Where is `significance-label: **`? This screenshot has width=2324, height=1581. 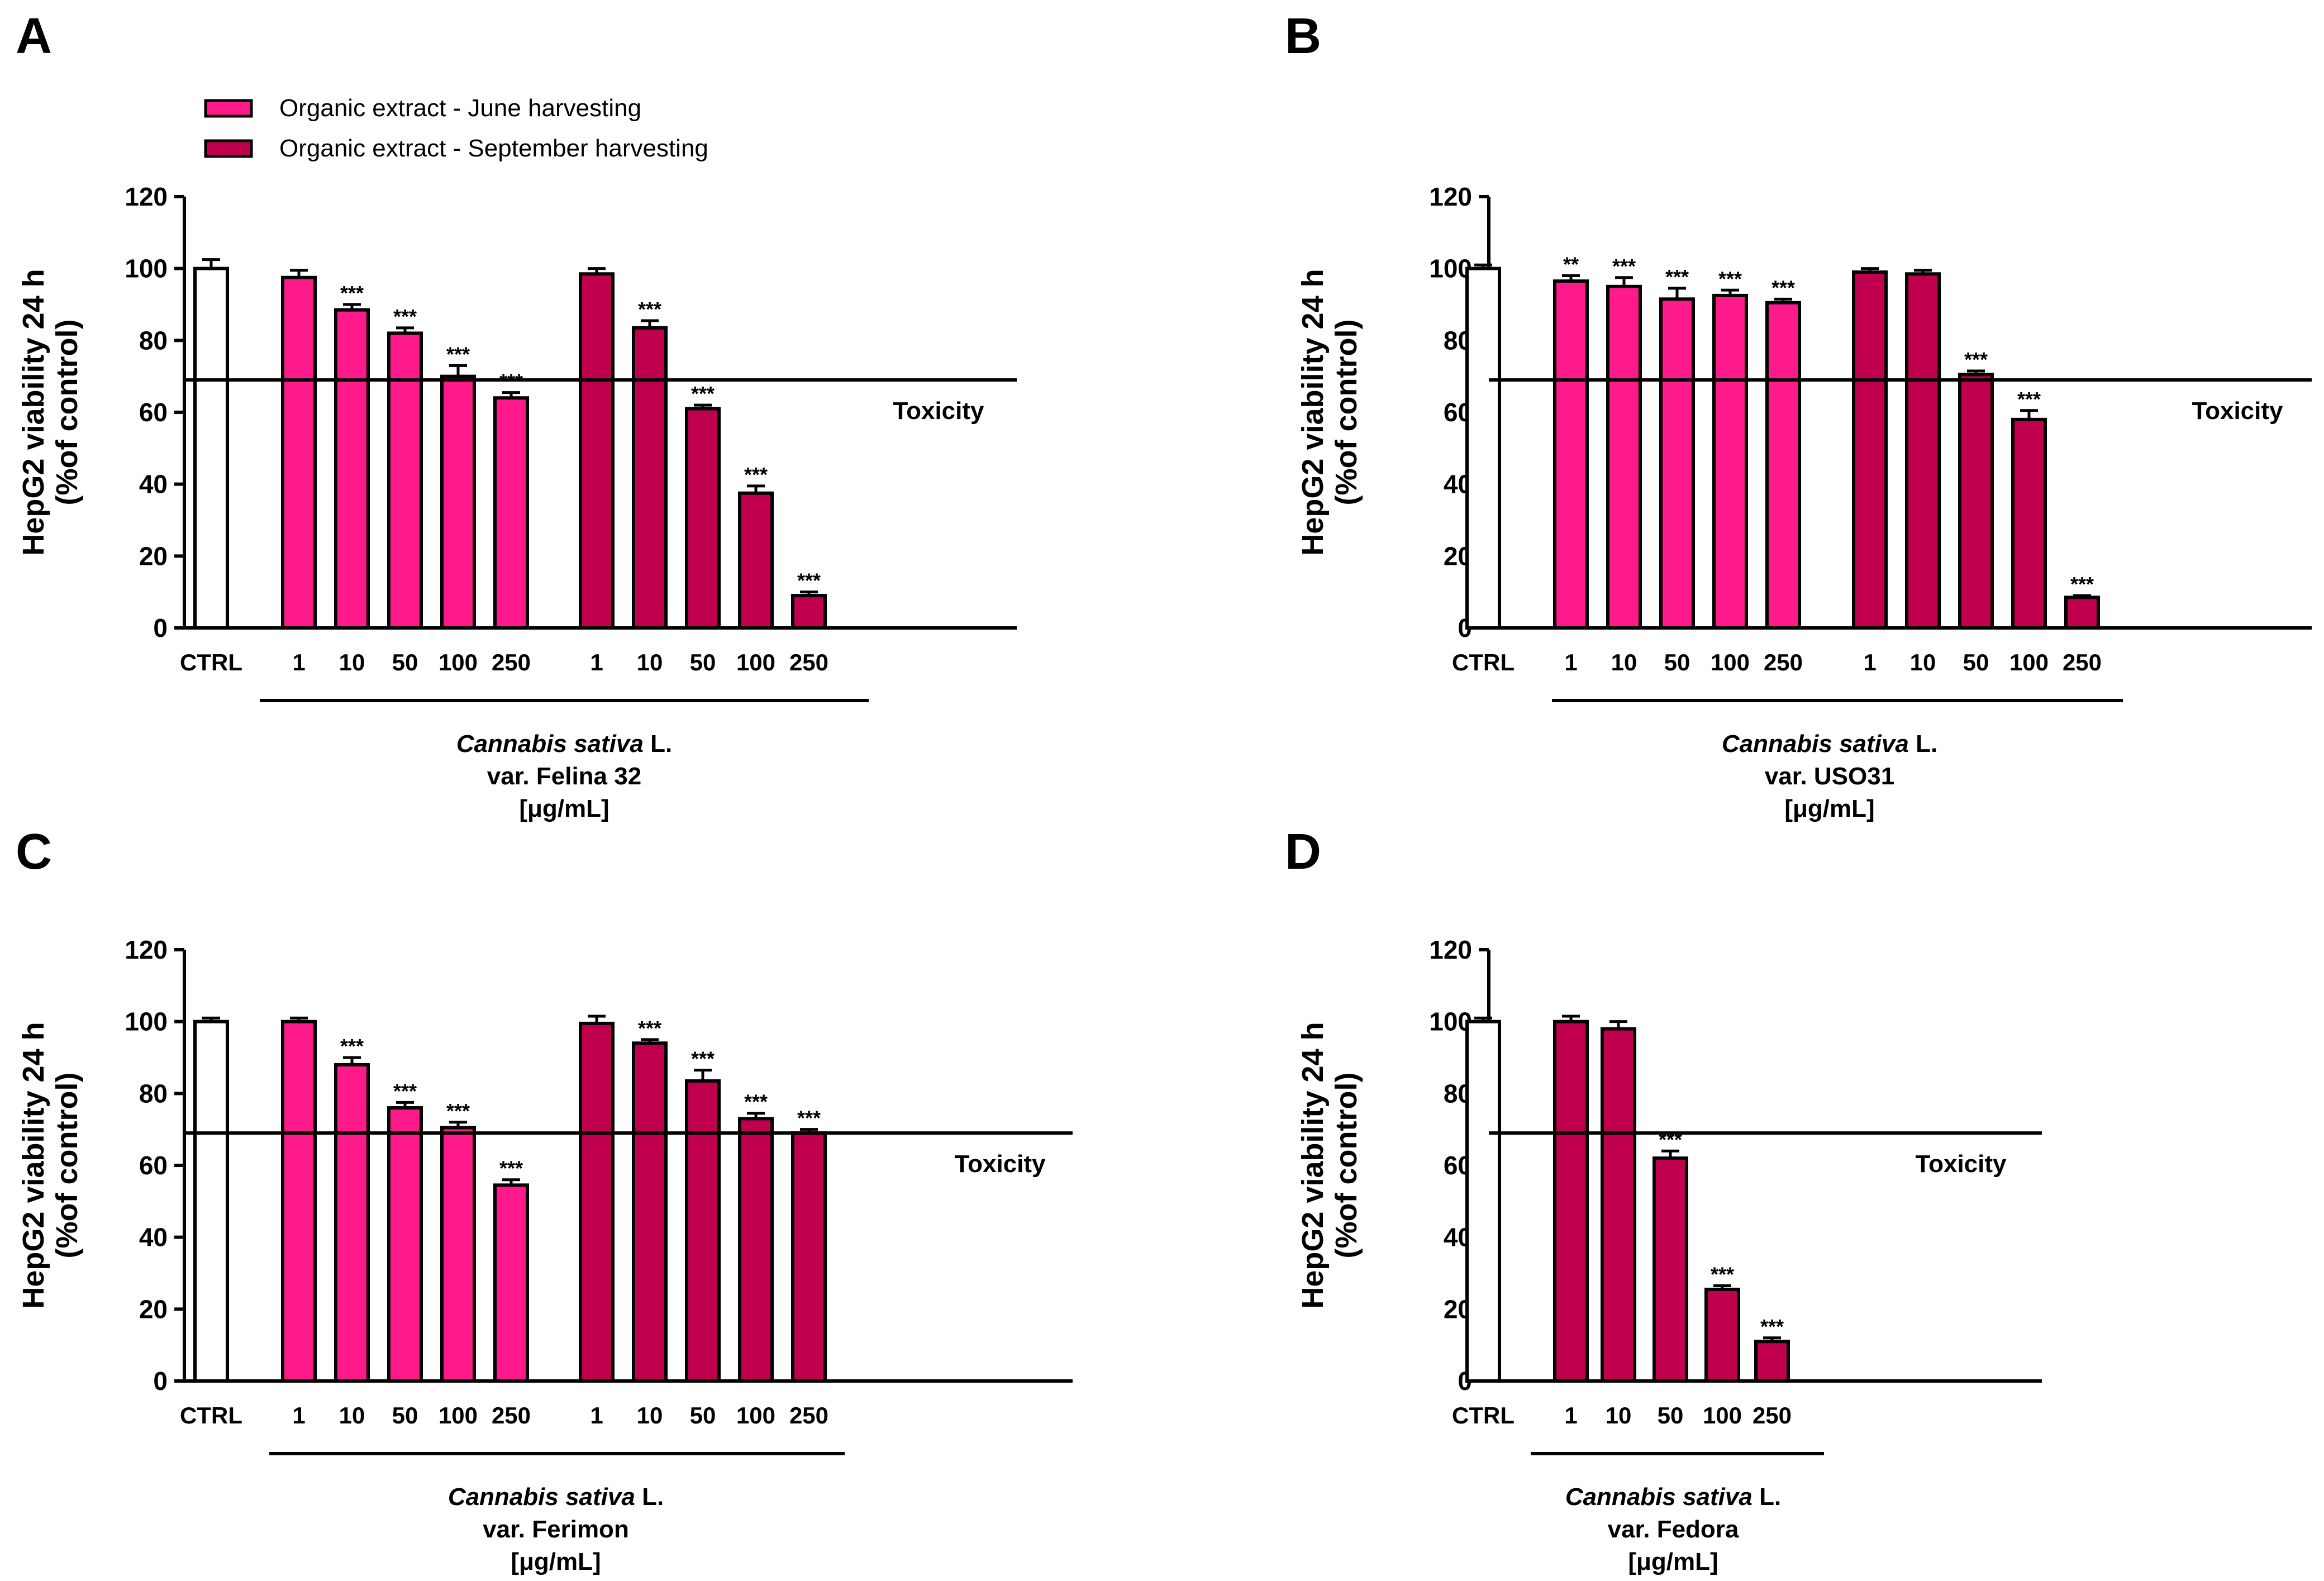
significance-label: ** is located at coordinates (1571, 264).